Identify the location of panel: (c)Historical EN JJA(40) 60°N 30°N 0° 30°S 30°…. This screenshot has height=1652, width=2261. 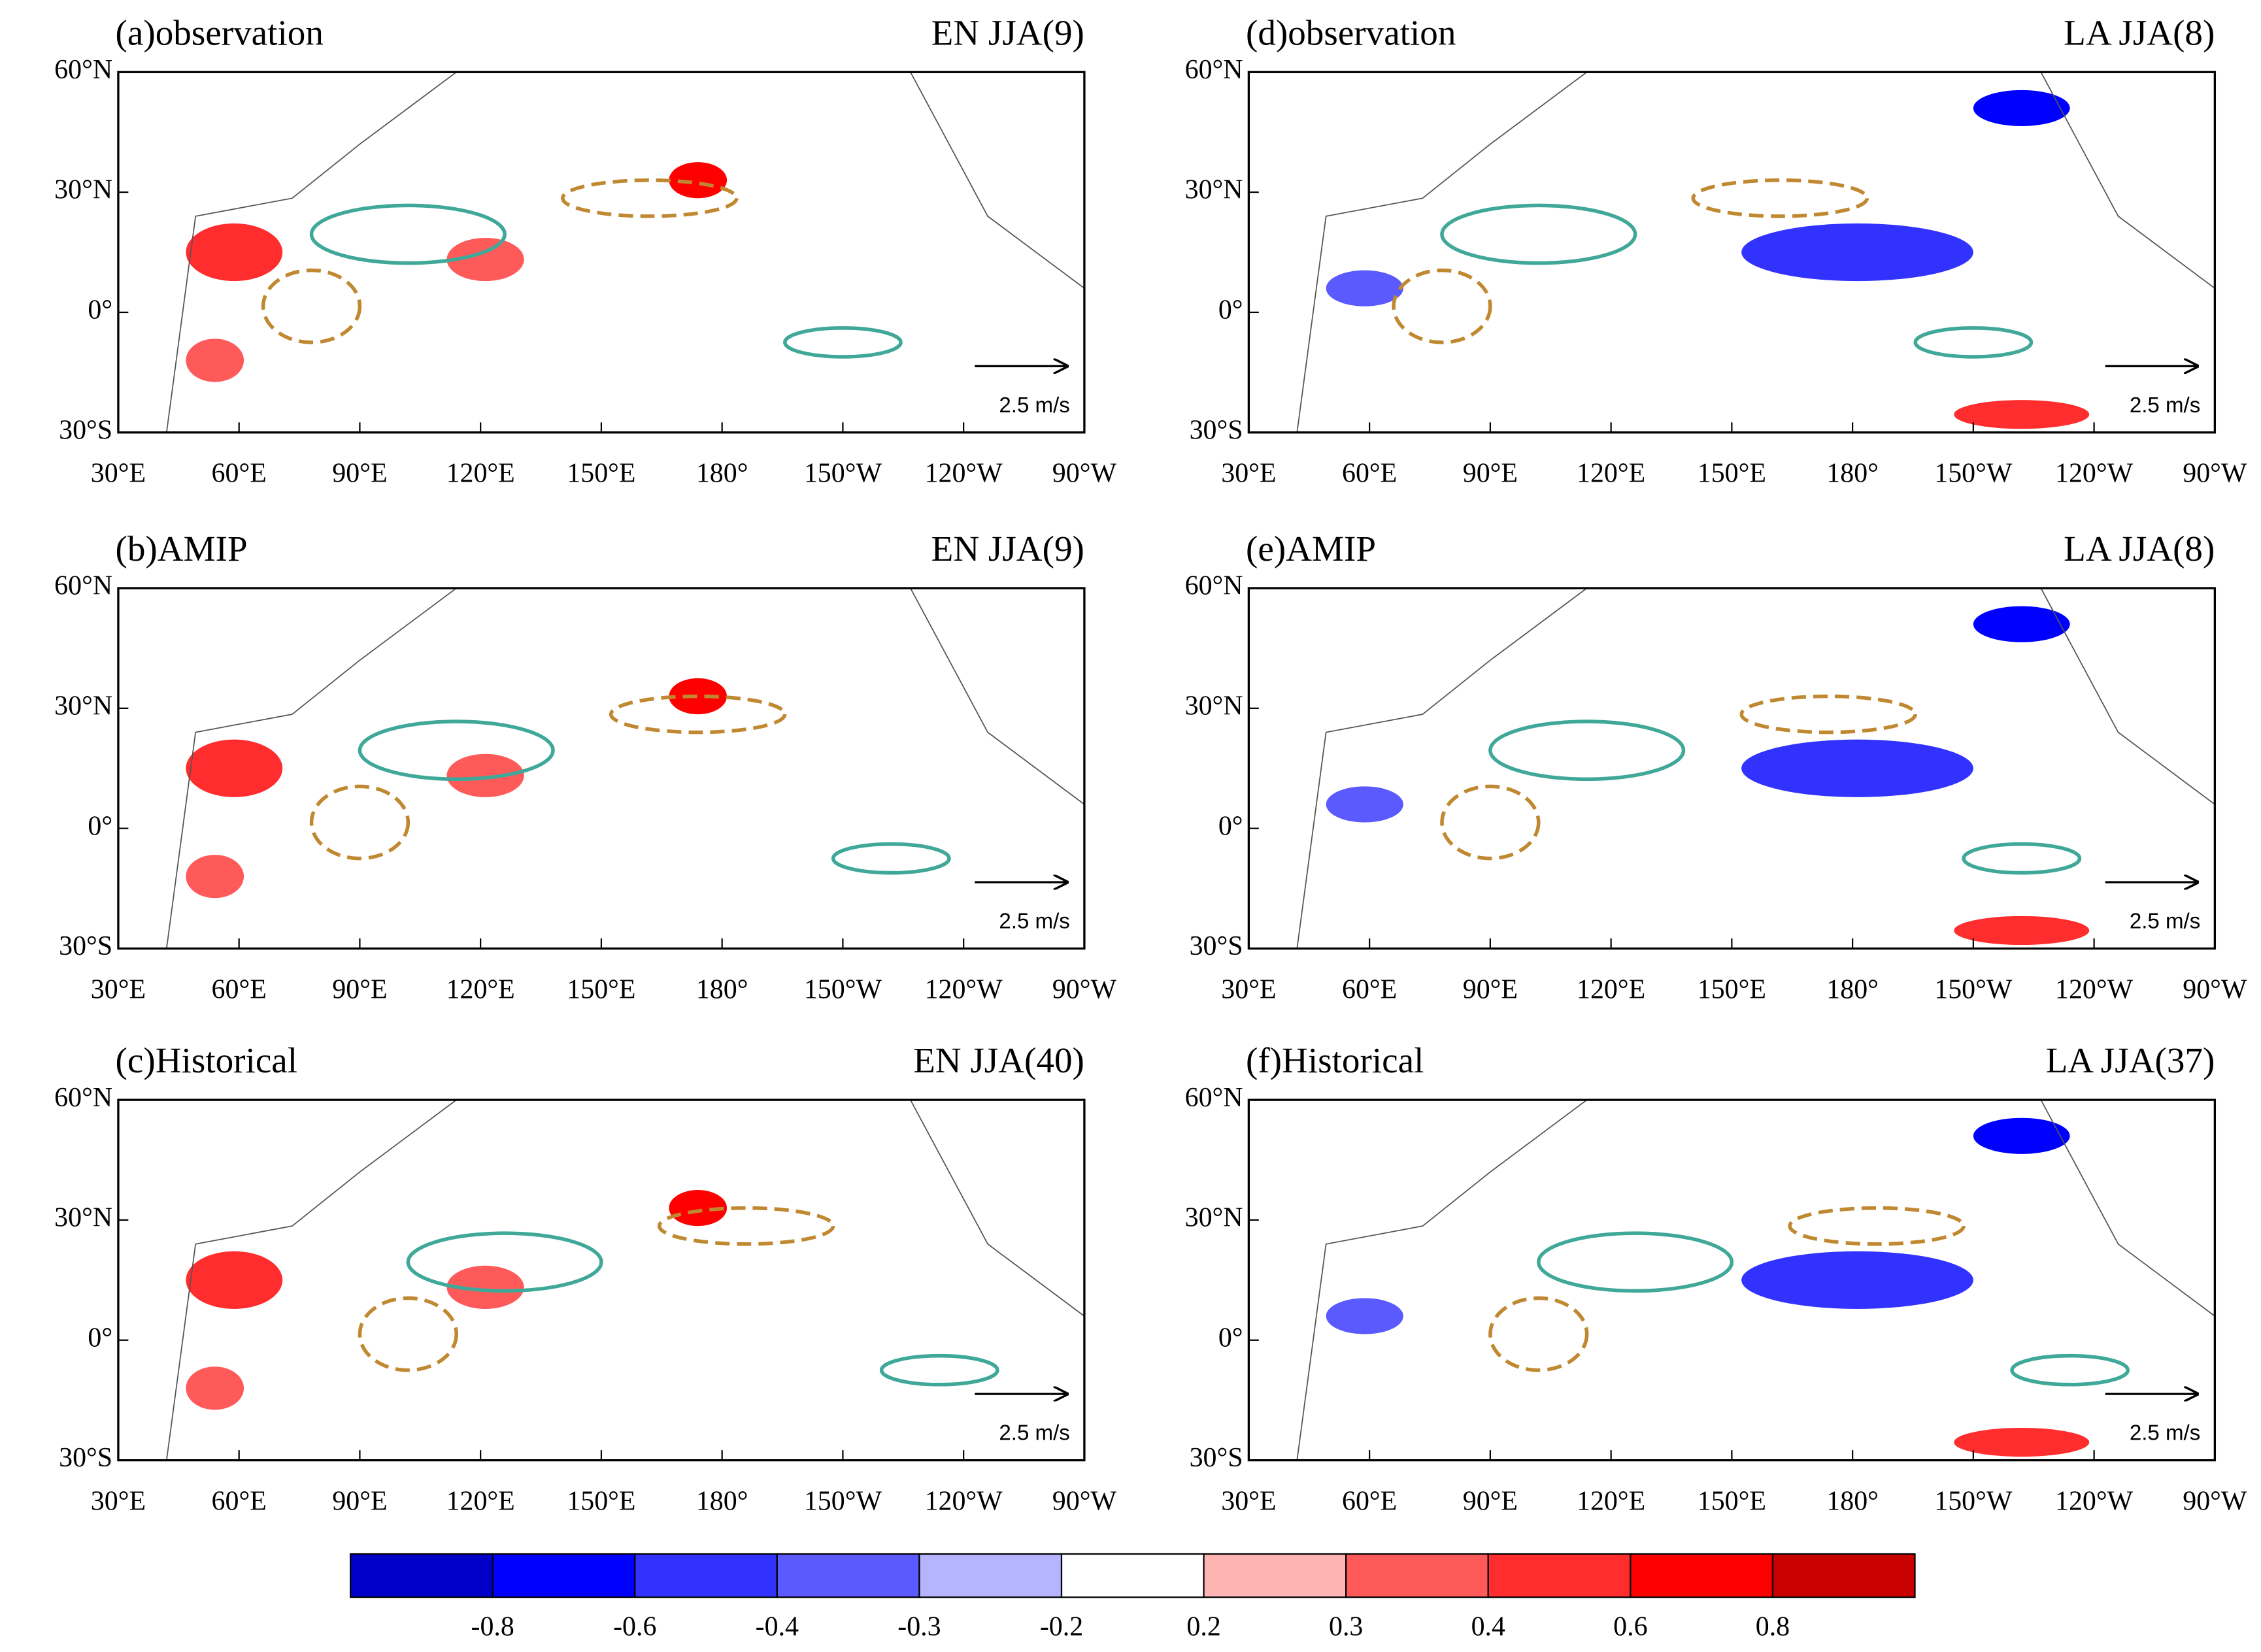
(585, 1278).